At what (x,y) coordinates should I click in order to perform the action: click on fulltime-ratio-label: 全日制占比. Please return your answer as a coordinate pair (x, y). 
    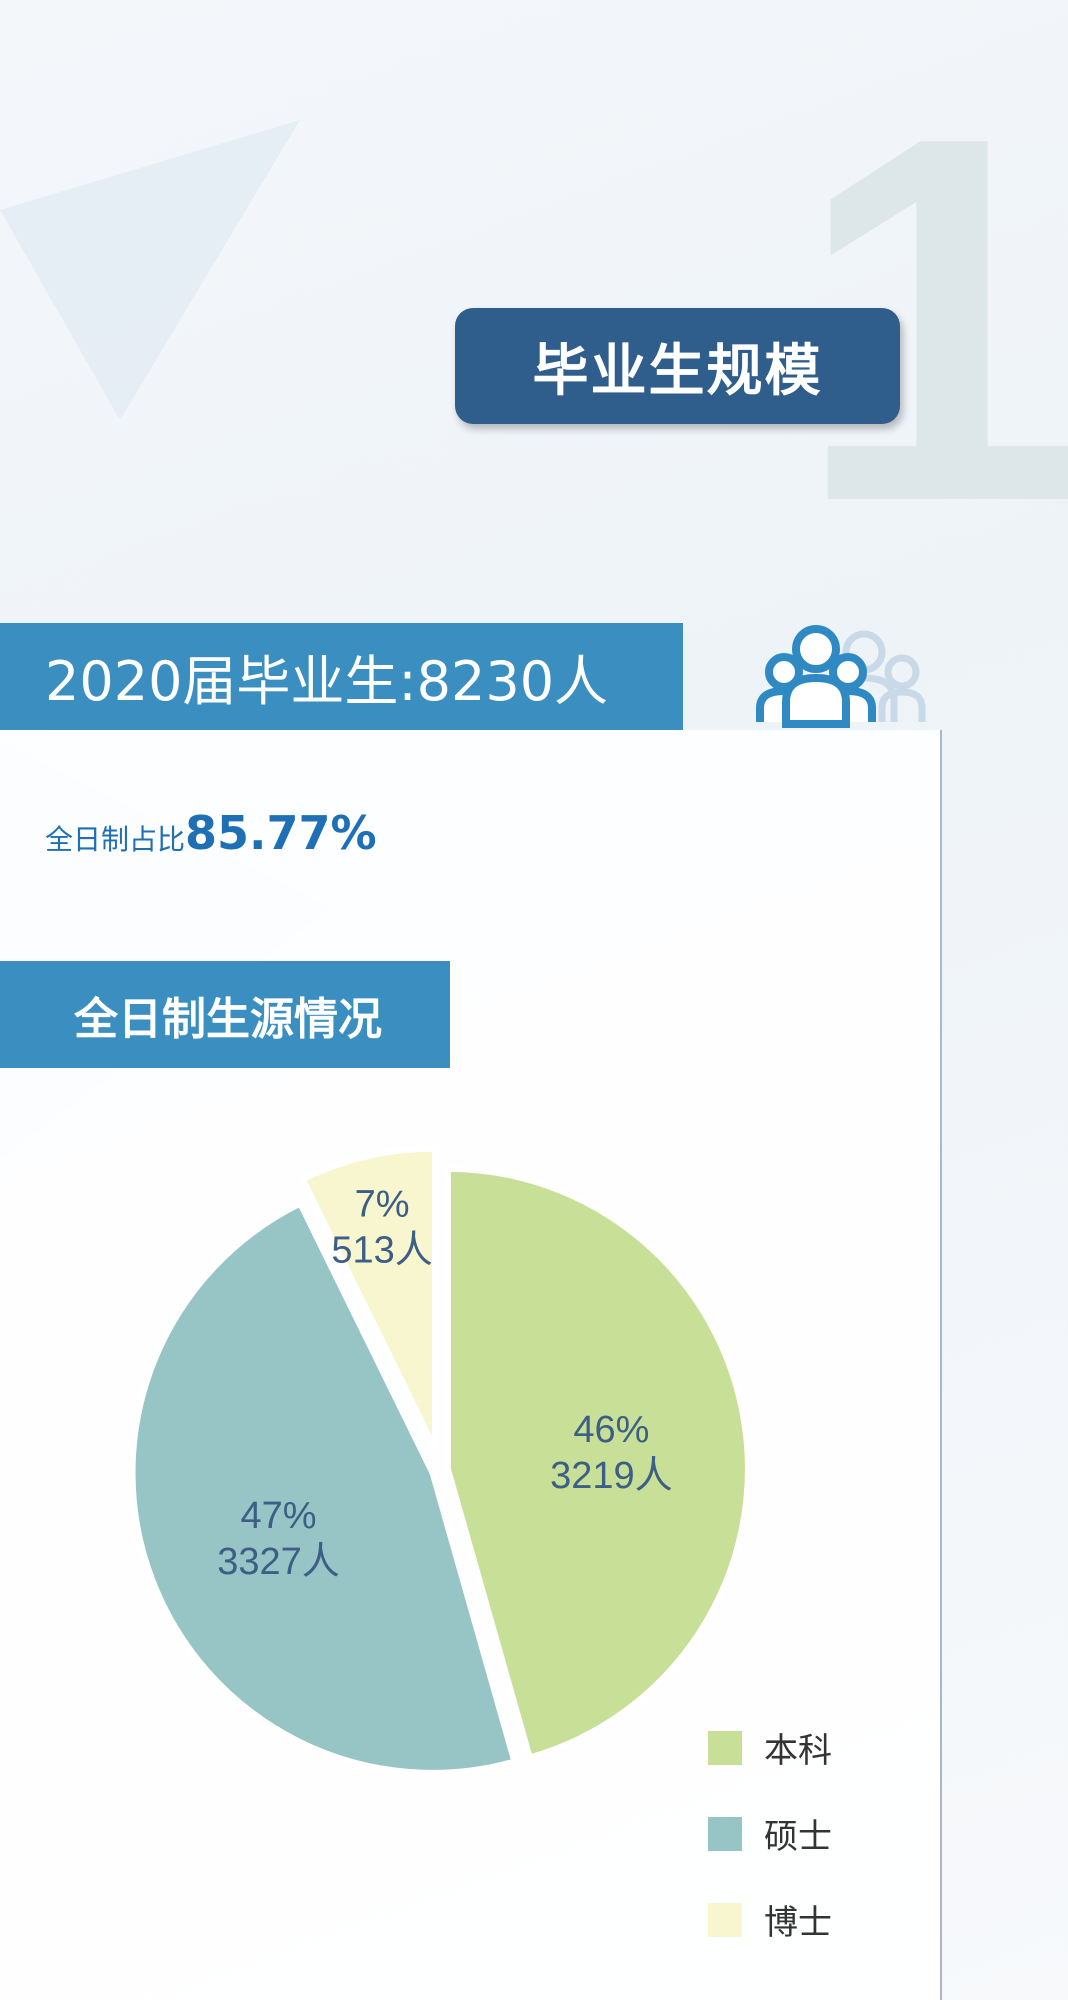
    Looking at the image, I should click on (115, 839).